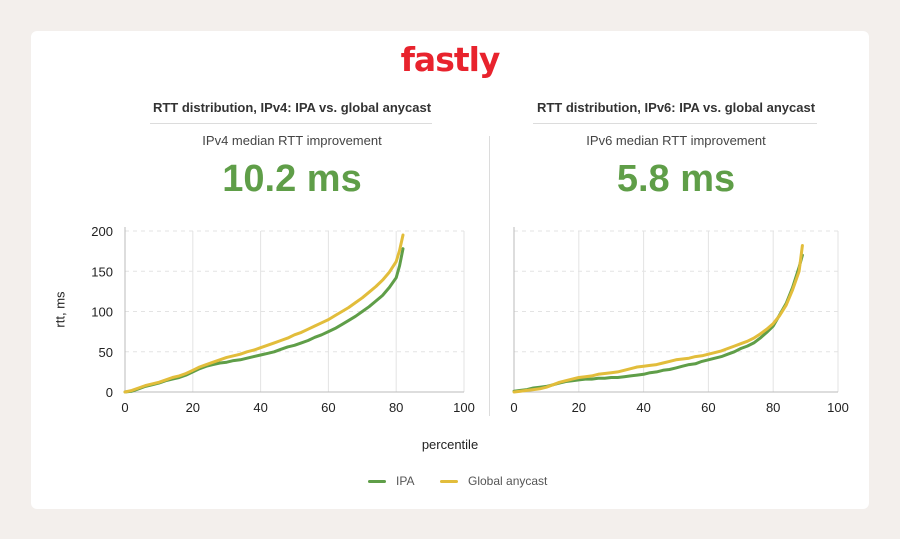  Describe the element at coordinates (391, 481) in the screenshot. I see `legend-item-ipa: IPA` at that location.